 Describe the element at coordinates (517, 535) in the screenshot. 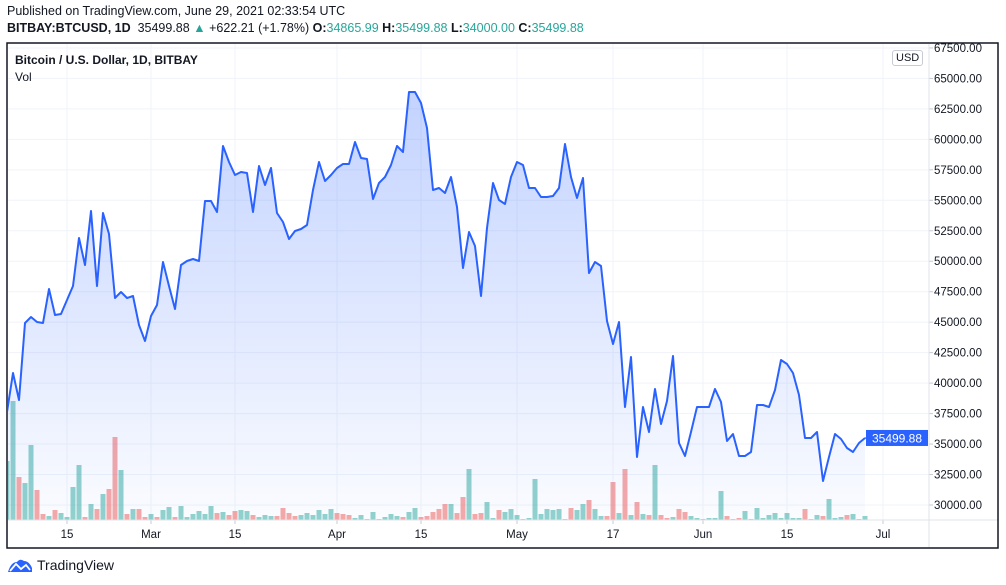

I see `x-tick-label: May` at that location.